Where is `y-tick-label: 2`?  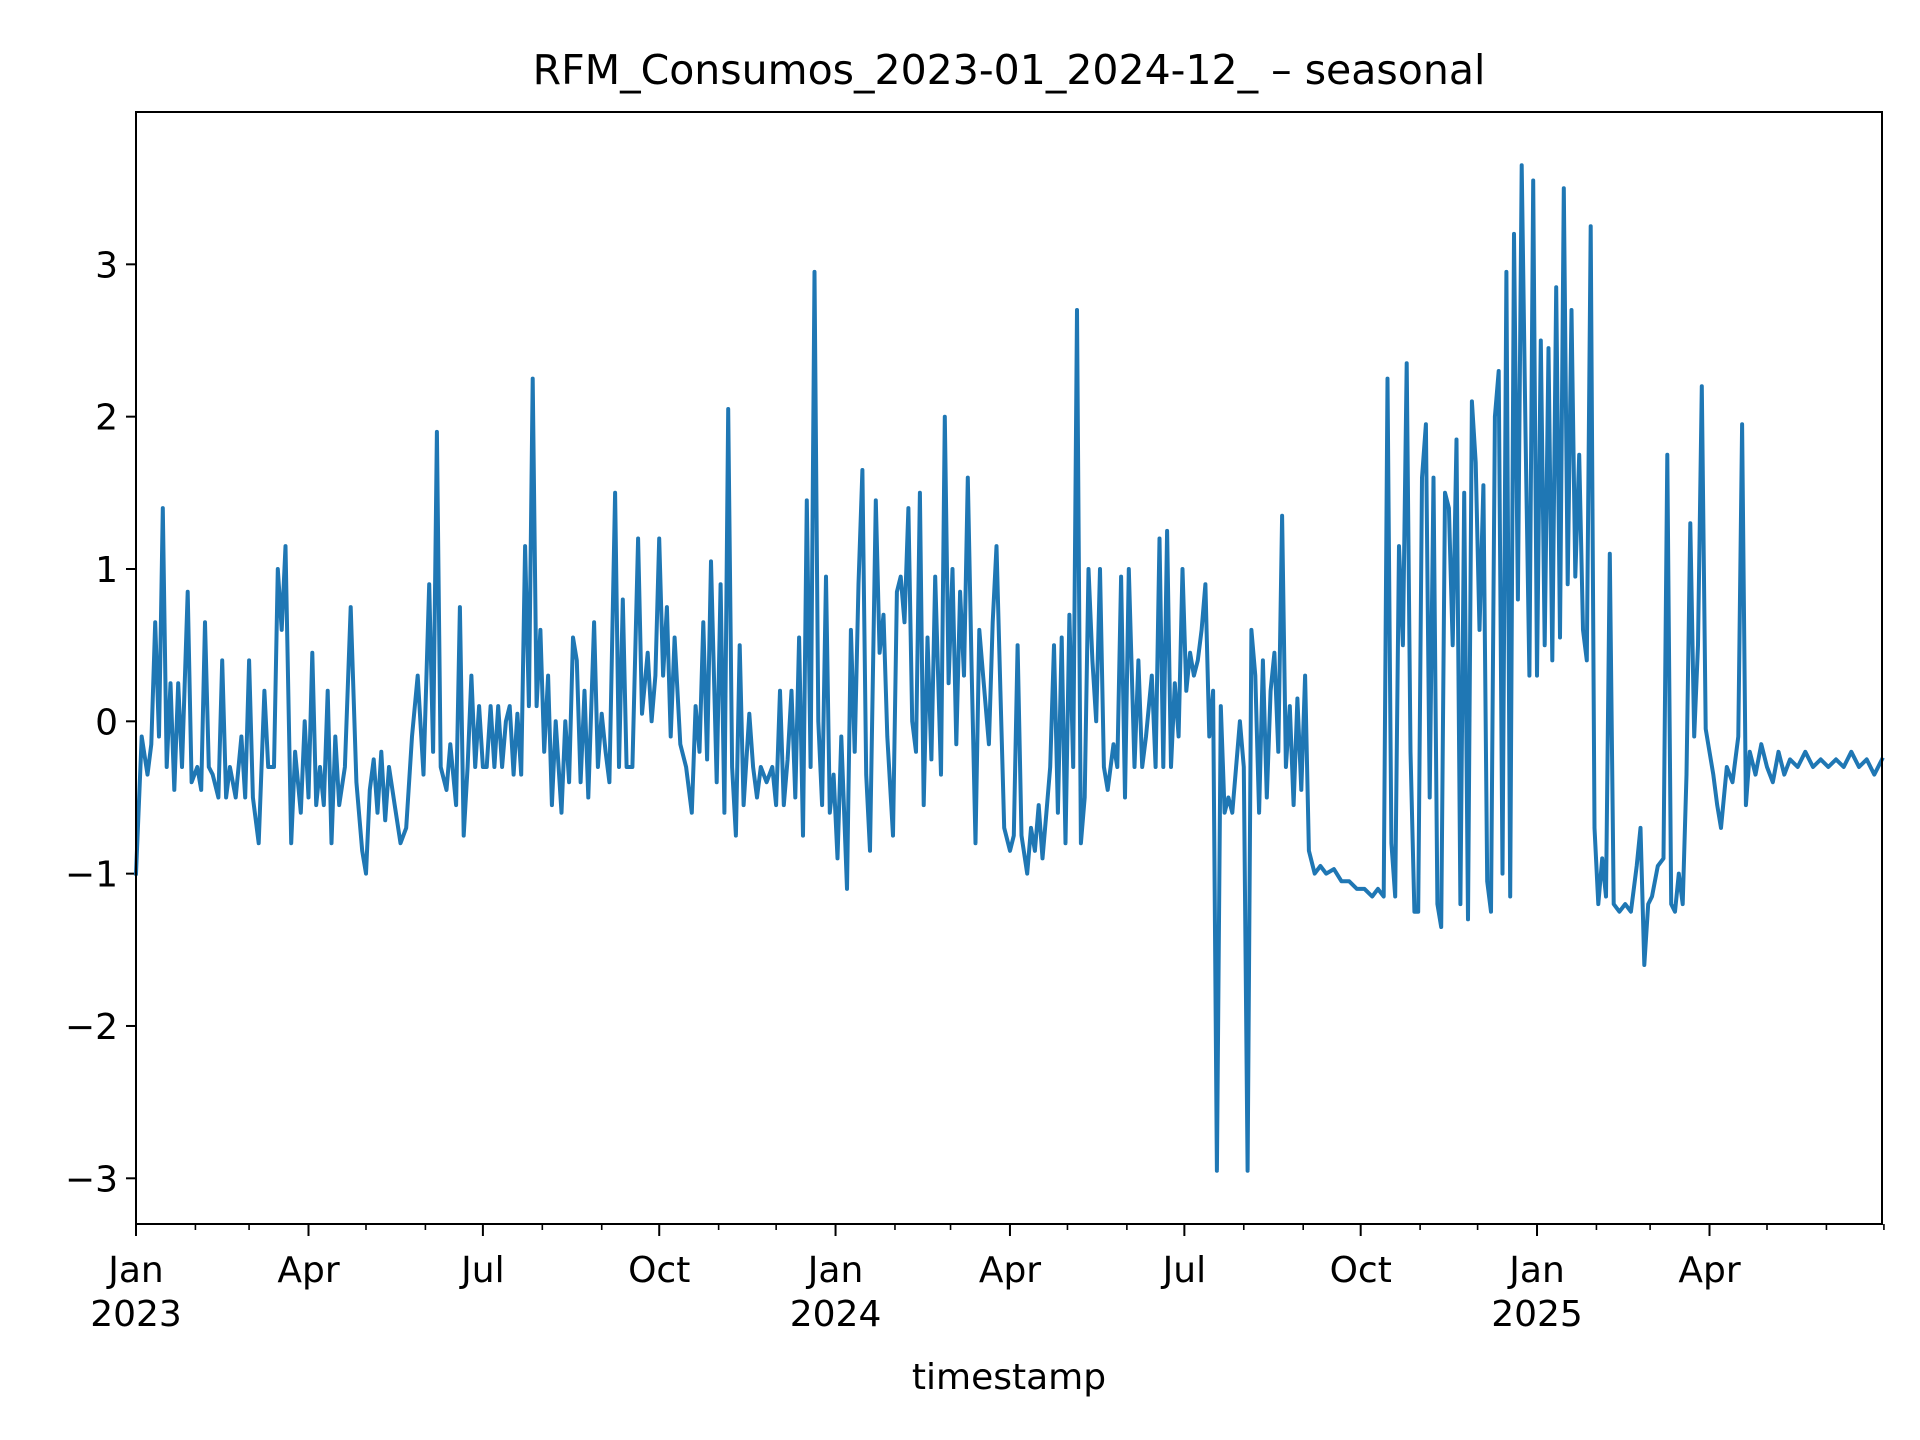 y-tick-label: 2 is located at coordinates (106, 418).